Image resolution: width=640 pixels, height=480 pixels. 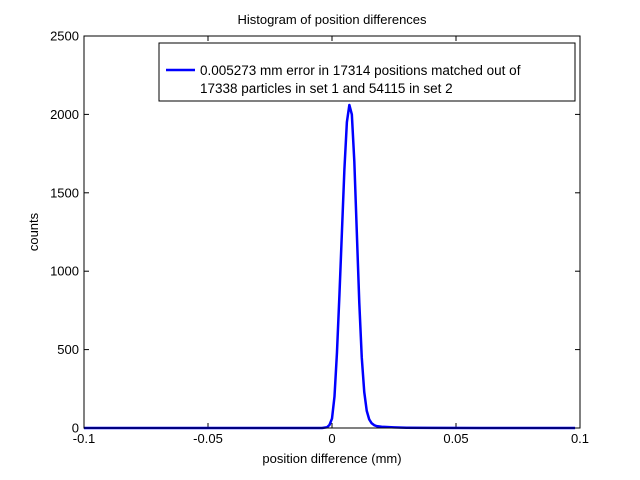 What do you see at coordinates (331, 438) in the screenshot?
I see `x-tick-label: 0` at bounding box center [331, 438].